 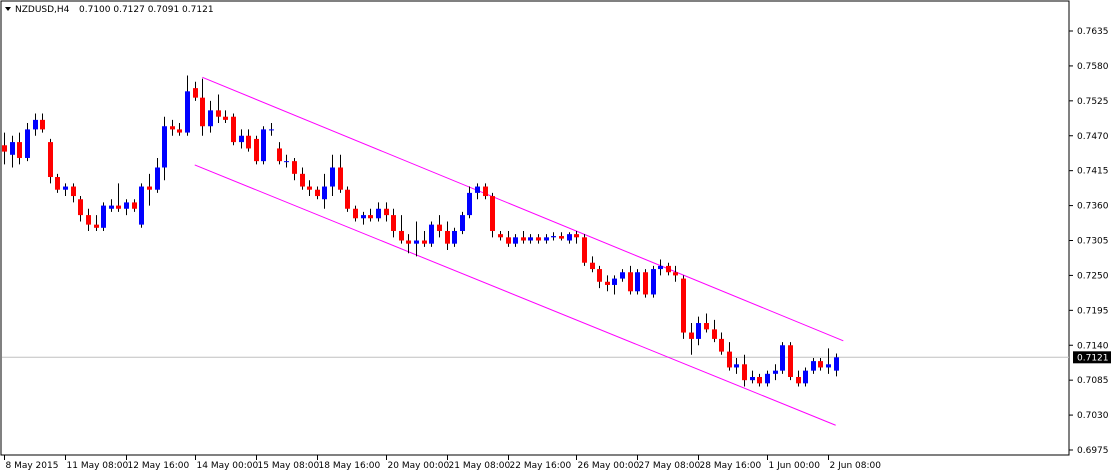 I want to click on time-tick-label: 28 May 16:00, so click(x=731, y=466).